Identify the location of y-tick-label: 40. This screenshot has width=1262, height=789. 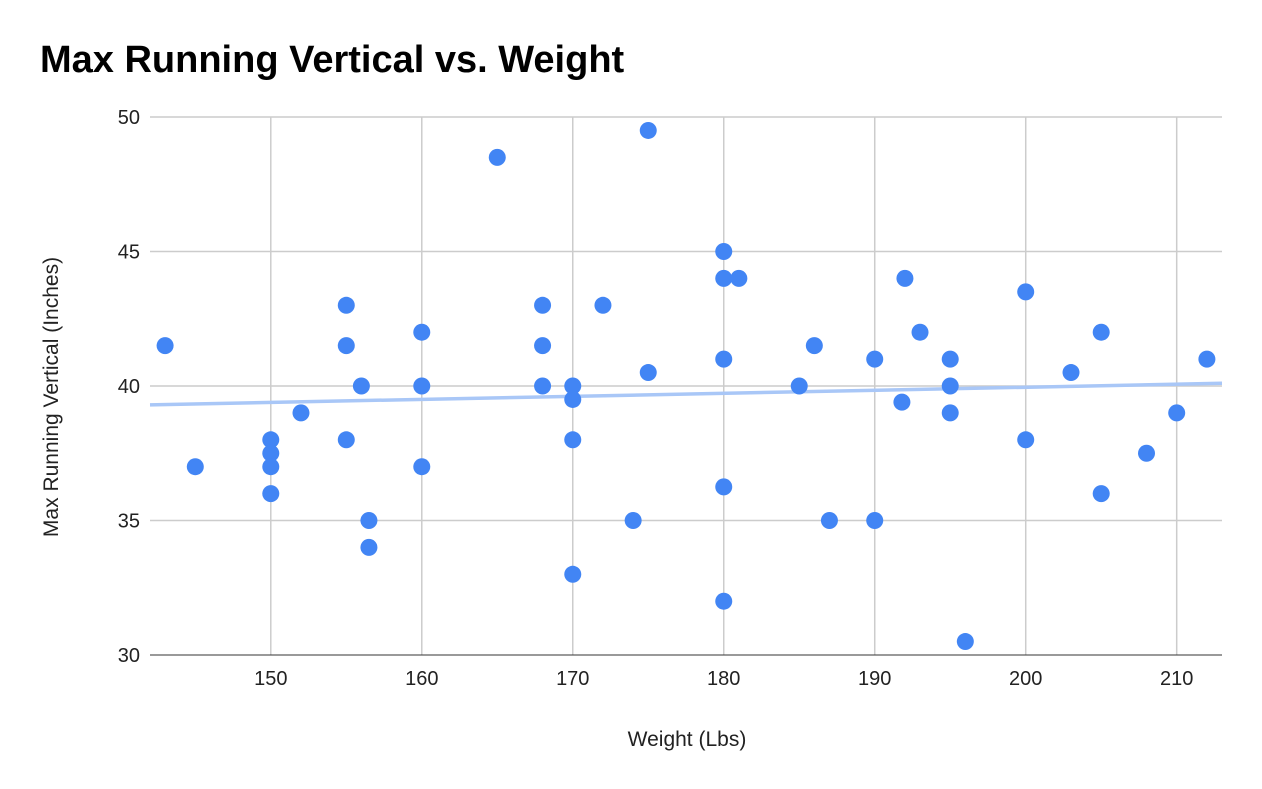
(129, 387).